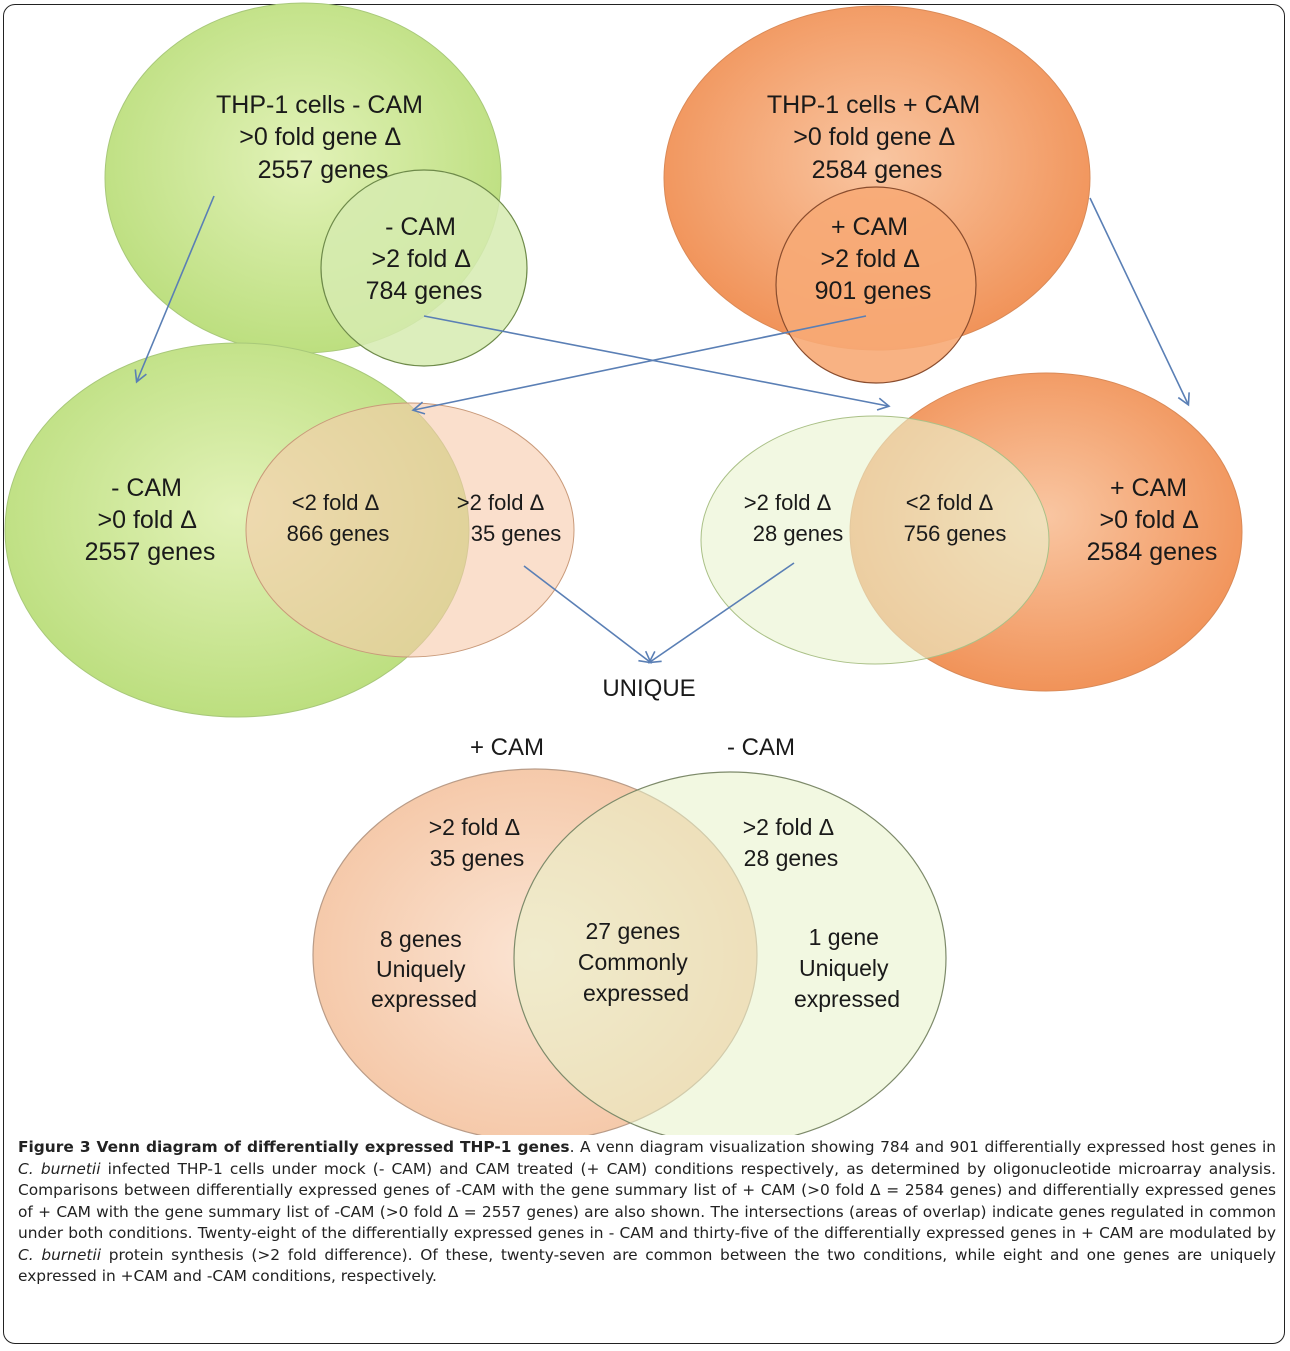  I want to click on top-right-inner-circle, so click(876, 285).